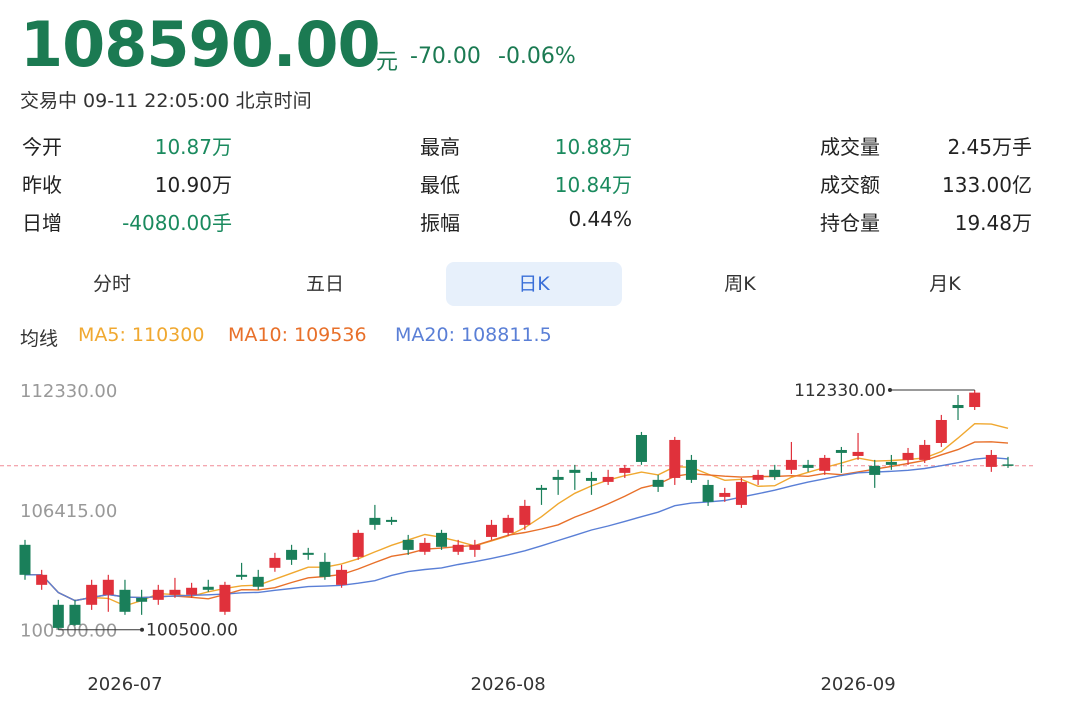 Image resolution: width=1080 pixels, height=702 pixels. Describe the element at coordinates (537, 56) in the screenshot. I see `change-pct: -0.06%` at that location.